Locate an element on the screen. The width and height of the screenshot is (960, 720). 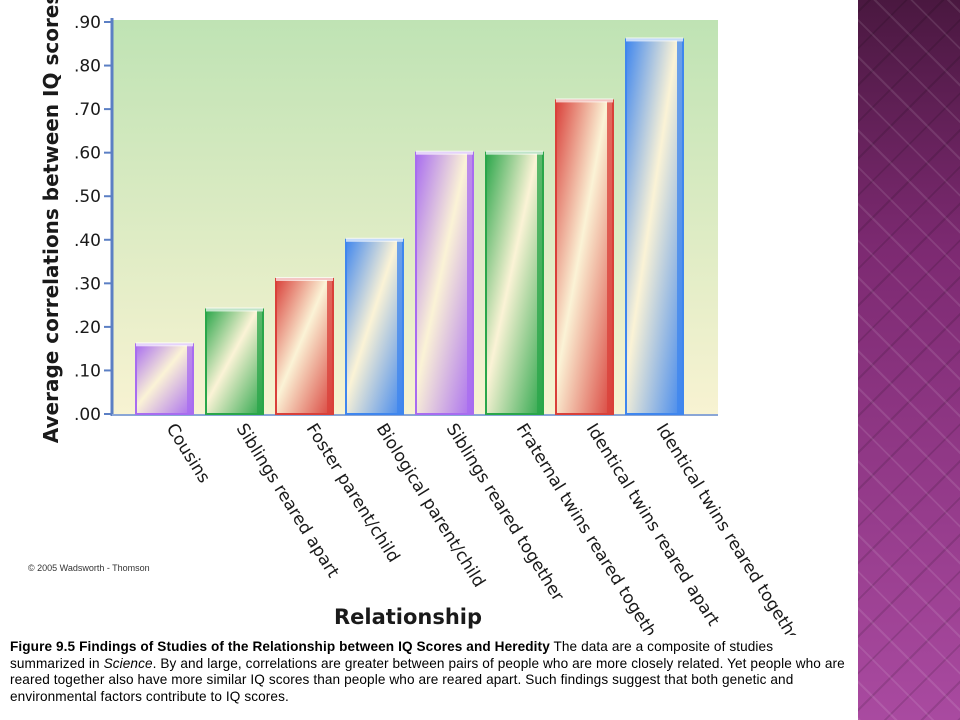
y-axis-label: Average correlations between IQ scores is located at coordinates (51, 221).